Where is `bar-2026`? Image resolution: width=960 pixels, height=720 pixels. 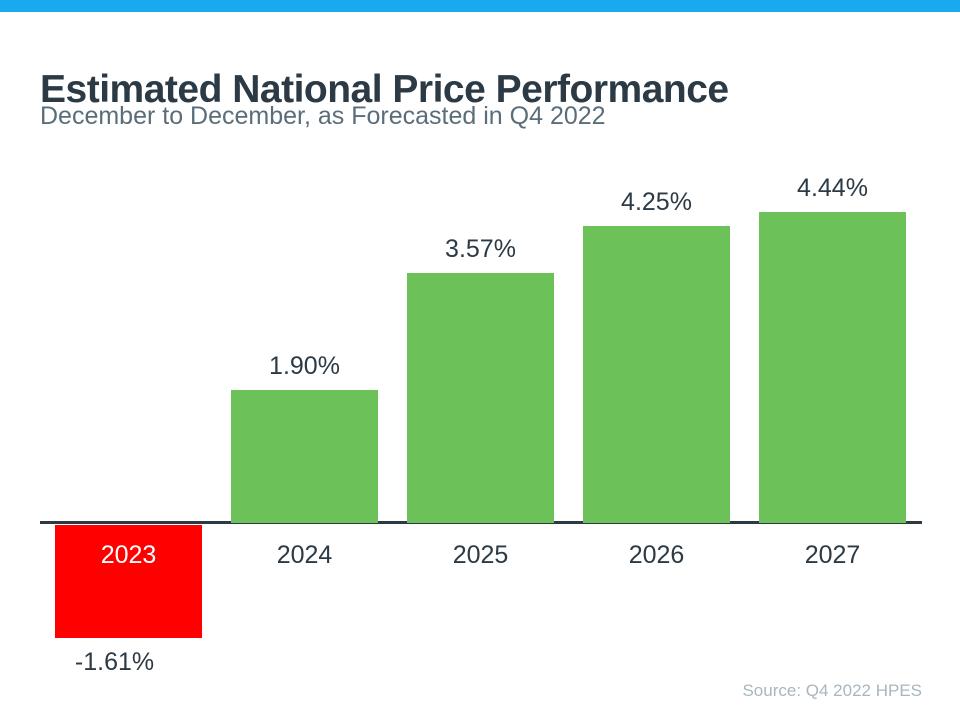
bar-2026 is located at coordinates (656, 374).